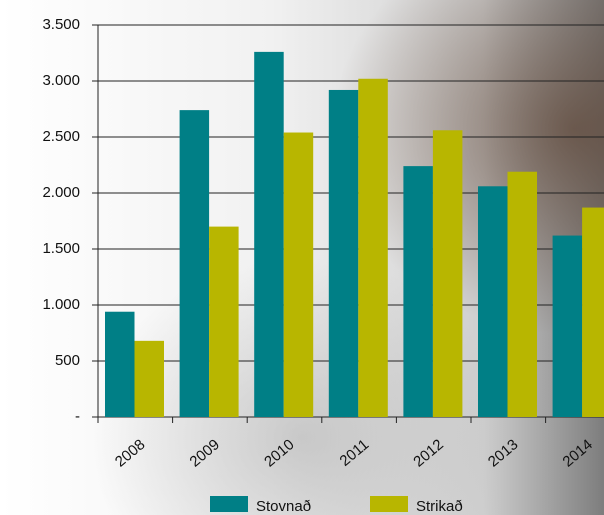 Image resolution: width=604 pixels, height=515 pixels. I want to click on y-tick-label: 1.500, so click(61, 248).